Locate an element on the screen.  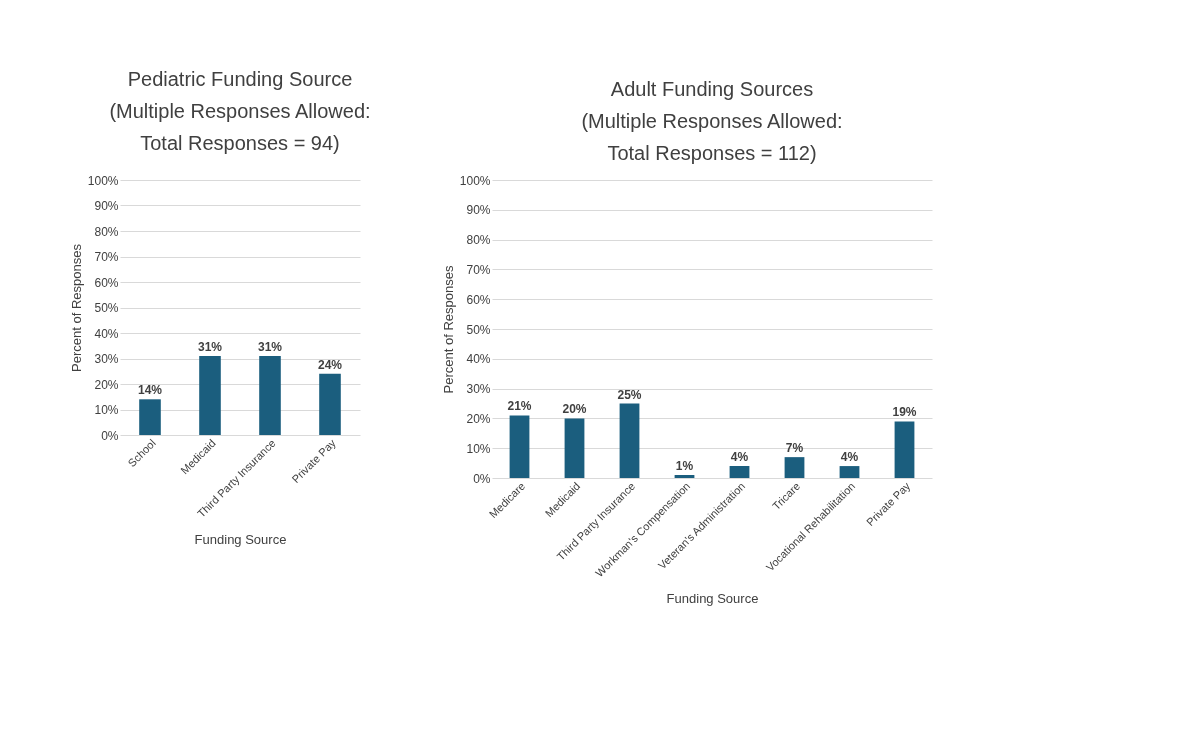
chart-title: Pediatric Funding Source (Multiple Responses Allowed: Total Responses = 94) is located at coordinates (240, 111).